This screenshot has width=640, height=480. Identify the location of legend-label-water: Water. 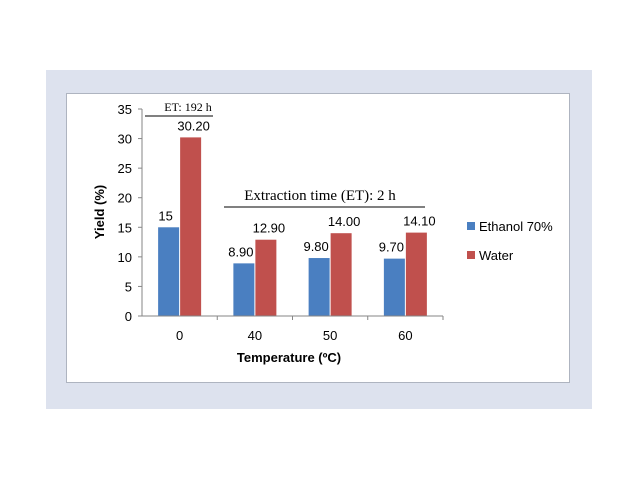
(496, 255).